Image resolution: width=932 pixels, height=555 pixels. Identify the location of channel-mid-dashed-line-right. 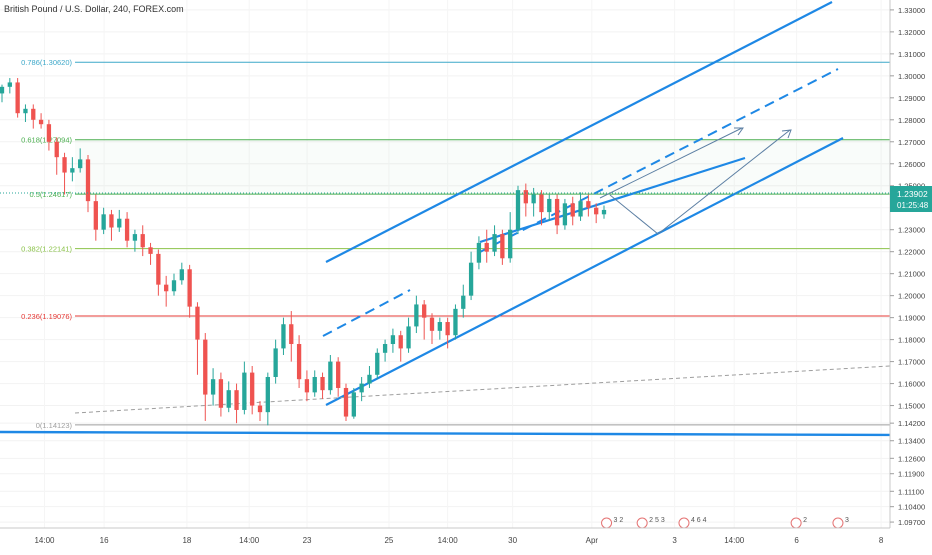
(659, 160).